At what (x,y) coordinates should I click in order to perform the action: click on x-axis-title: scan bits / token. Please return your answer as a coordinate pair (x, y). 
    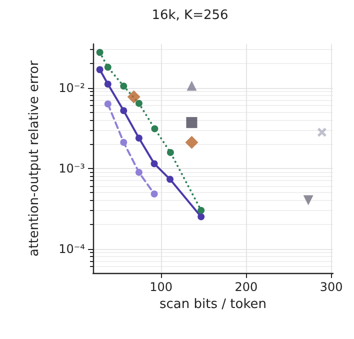
    Looking at the image, I should click on (213, 304).